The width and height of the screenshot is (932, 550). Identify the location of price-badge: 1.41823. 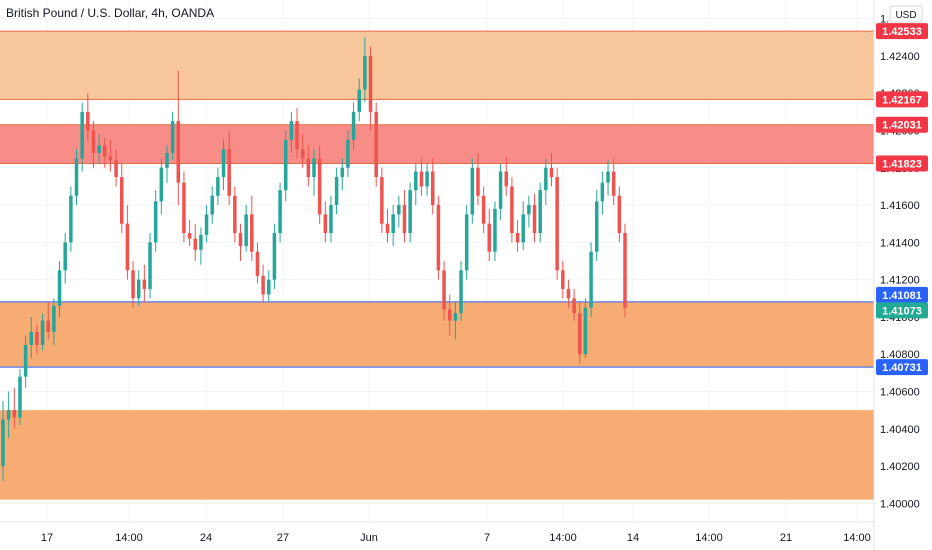
(902, 163).